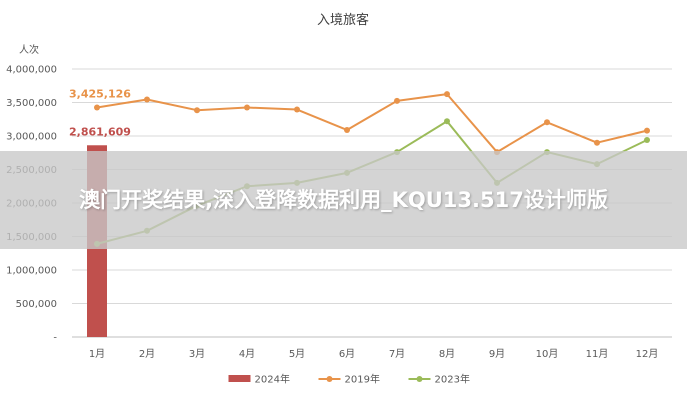 This screenshot has height=400, width=687. Describe the element at coordinates (347, 354) in the screenshot. I see `x-tick-label: 6月` at that location.